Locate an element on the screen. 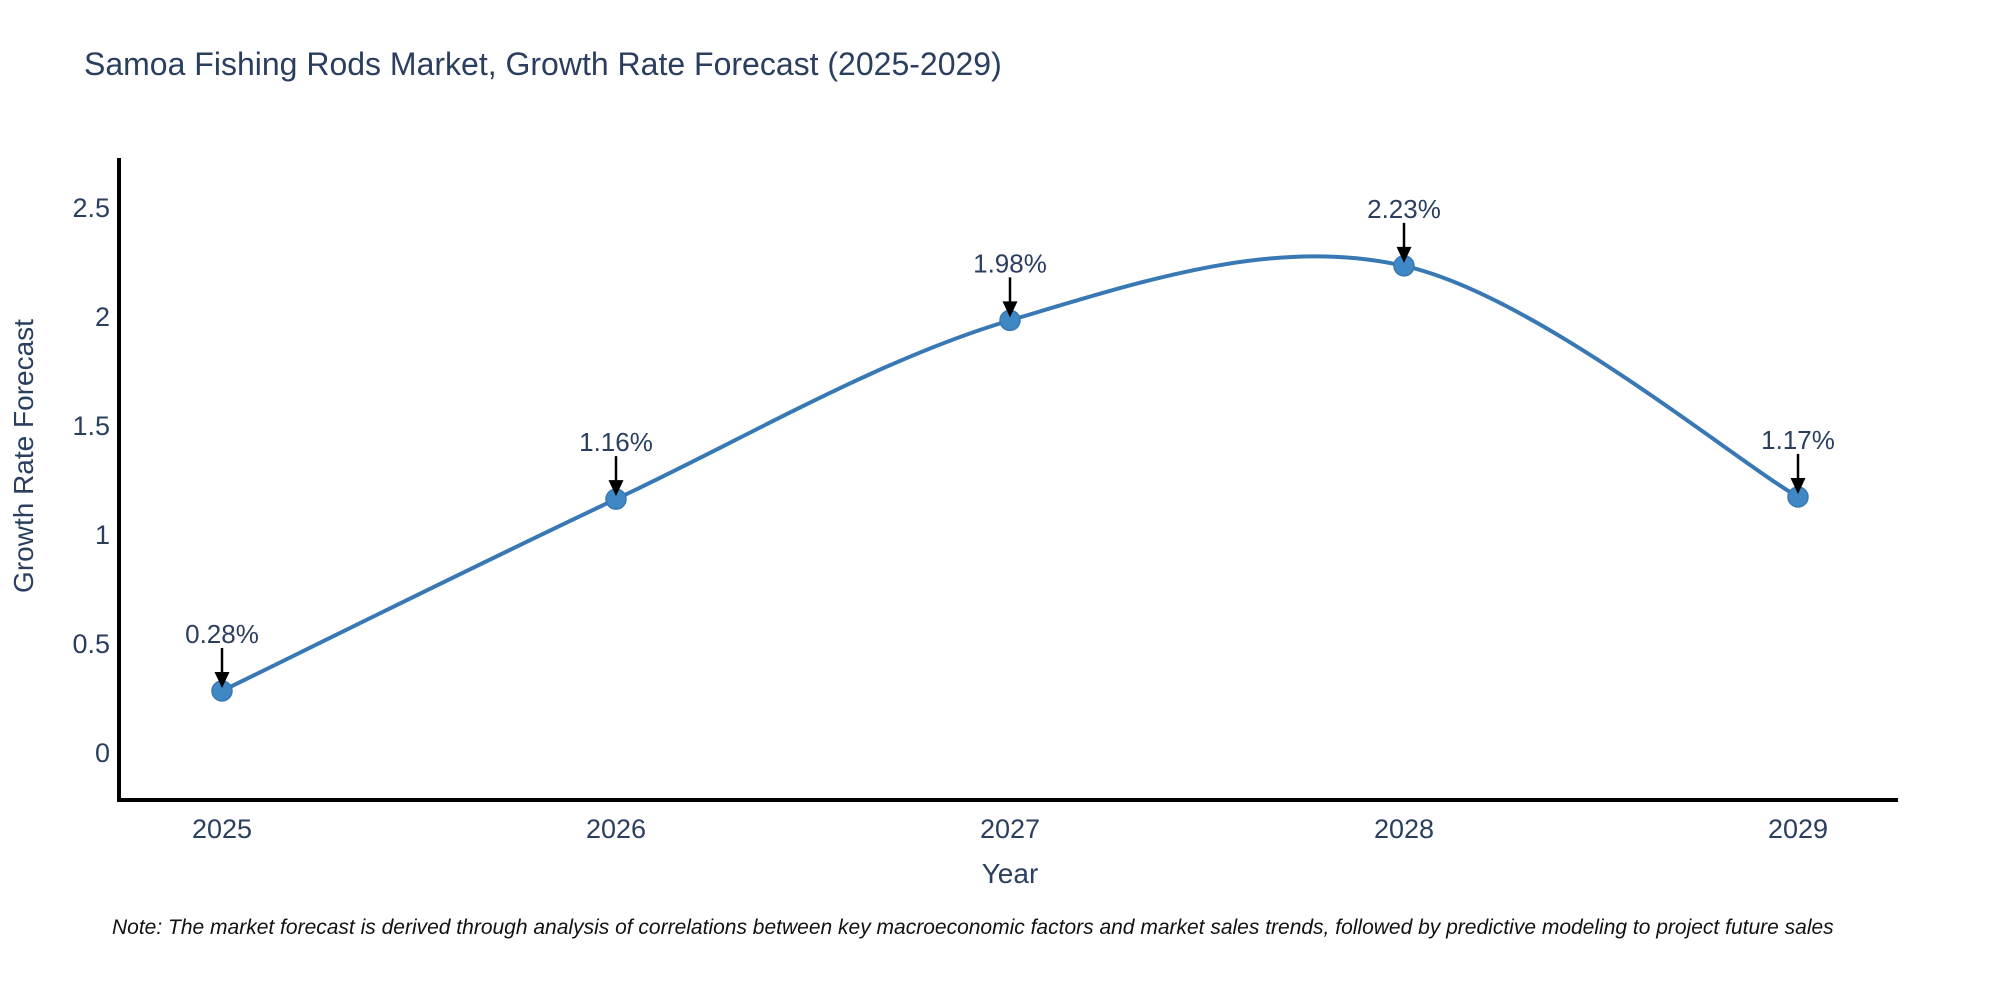 The height and width of the screenshot is (1000, 2000). x-axis-ticks: 2025 2026 2027 2028 2029 is located at coordinates (1010, 829).